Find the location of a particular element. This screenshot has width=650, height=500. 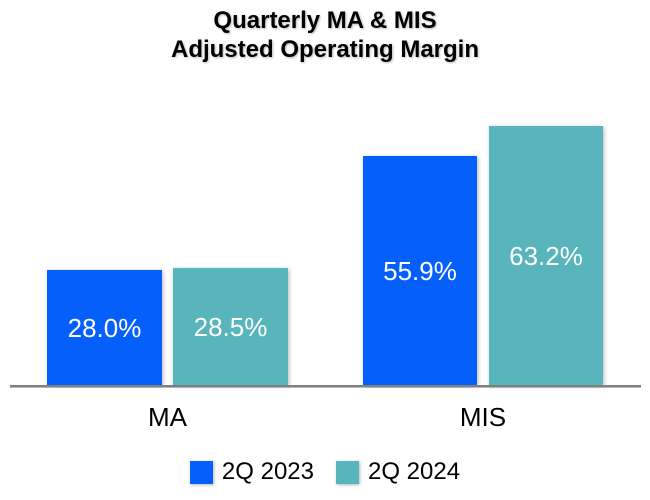

bar-value-label-ma-2q2023: 28.0% is located at coordinates (104, 327).